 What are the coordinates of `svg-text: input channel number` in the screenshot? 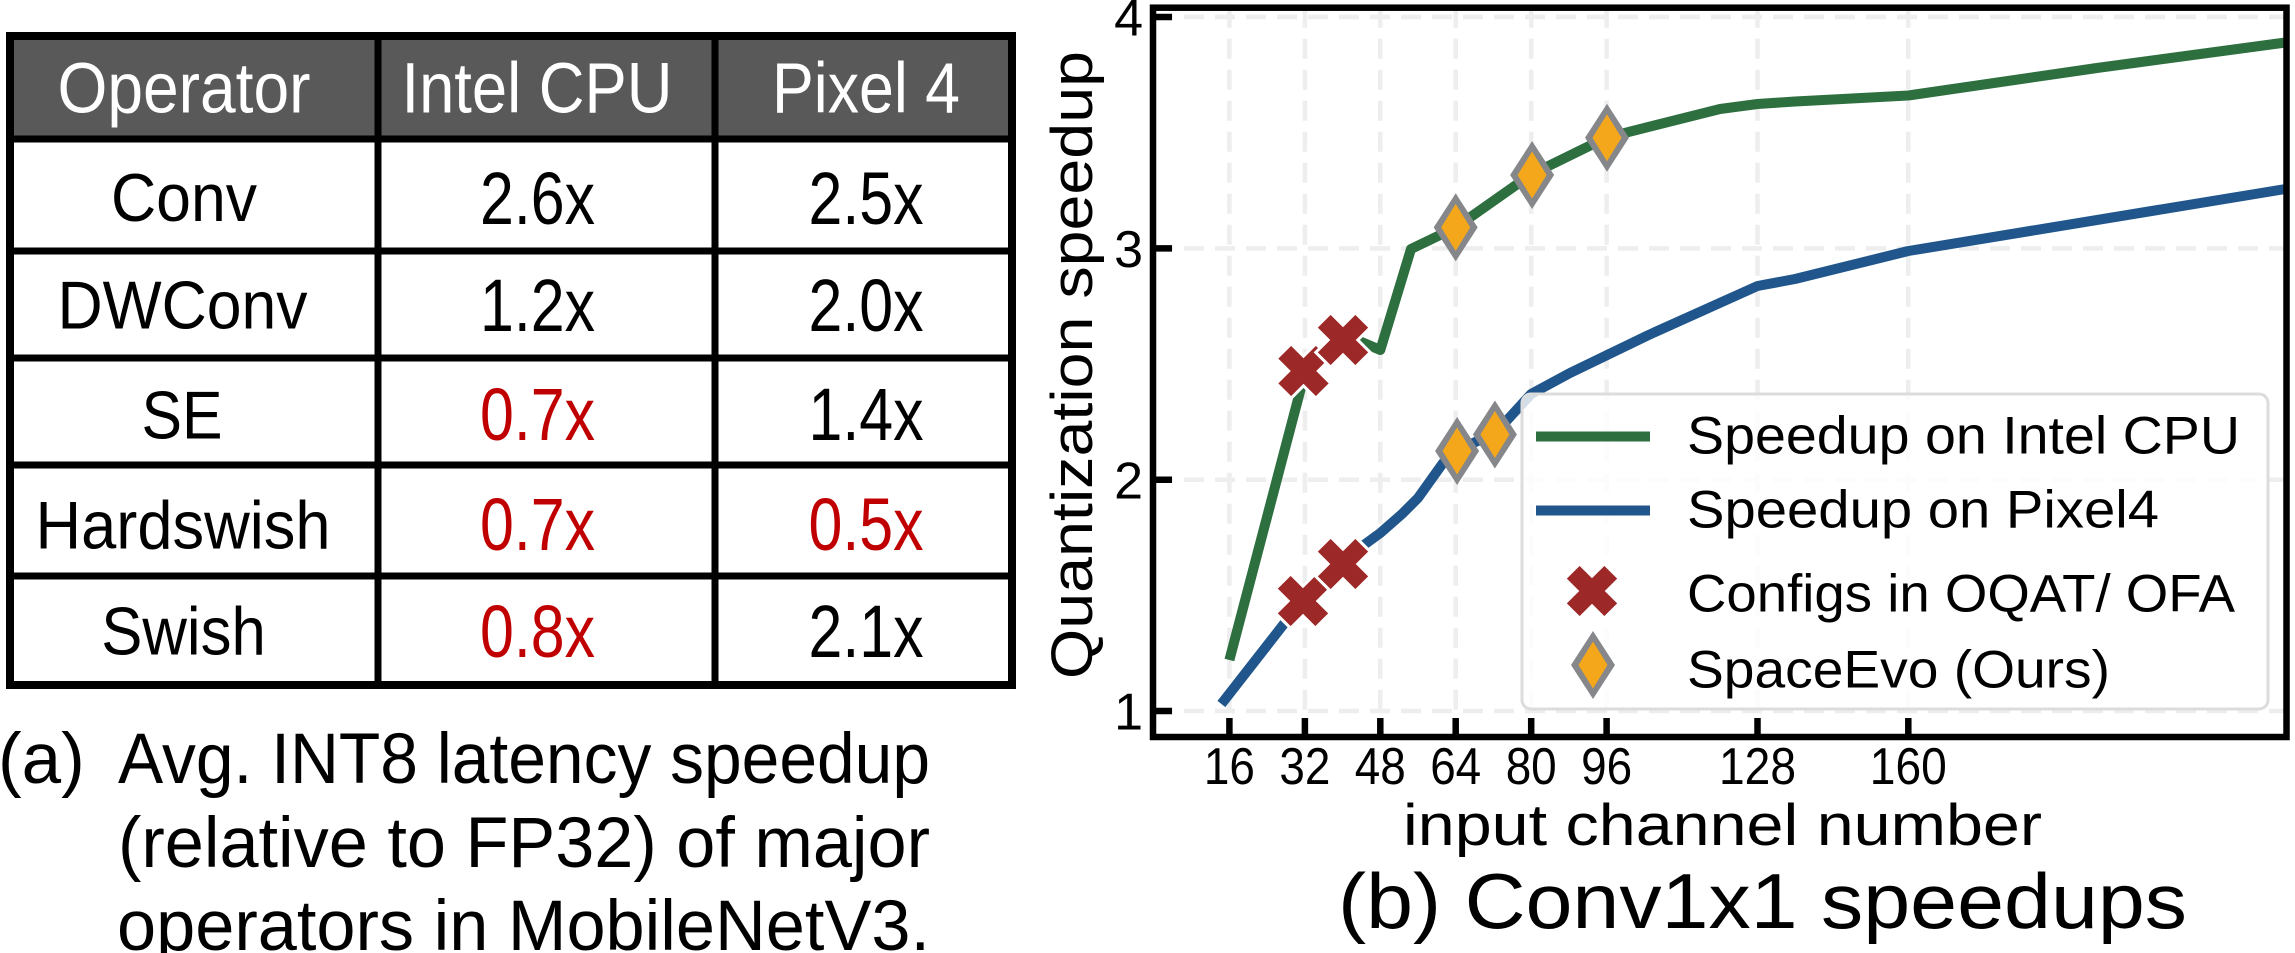 It's located at (1722, 825).